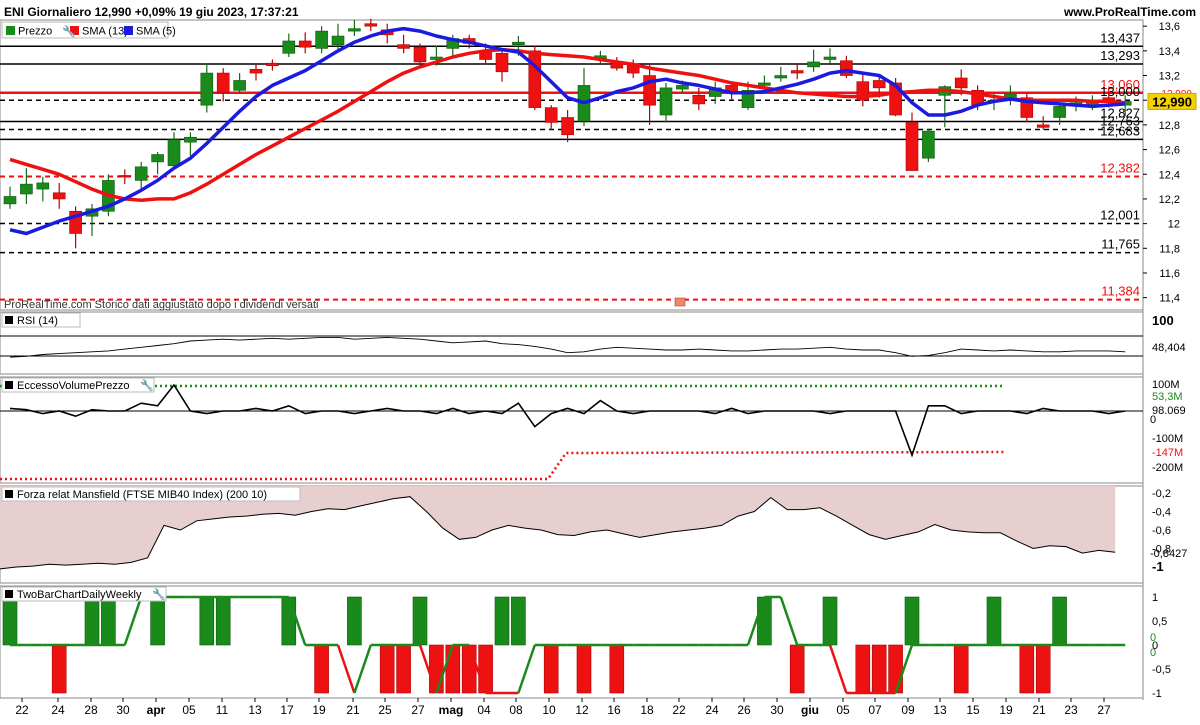 Image resolution: width=1200 pixels, height=725 pixels. What do you see at coordinates (1120, 167) in the screenshot?
I see `level-label: 12,382` at bounding box center [1120, 167].